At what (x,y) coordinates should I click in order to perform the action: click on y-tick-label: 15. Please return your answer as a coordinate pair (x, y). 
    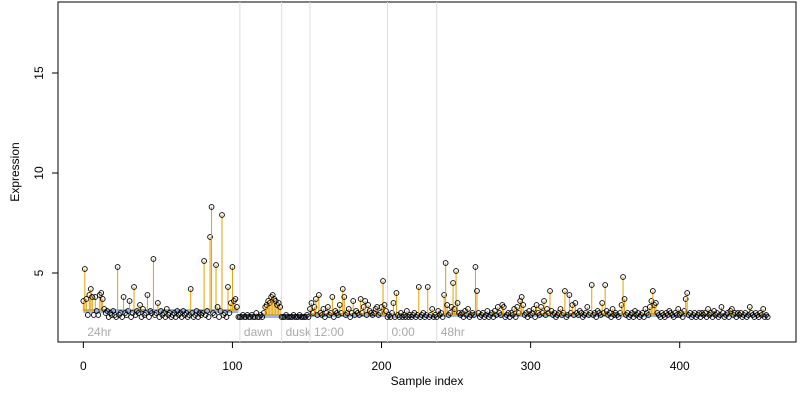
    Looking at the image, I should click on (39, 73).